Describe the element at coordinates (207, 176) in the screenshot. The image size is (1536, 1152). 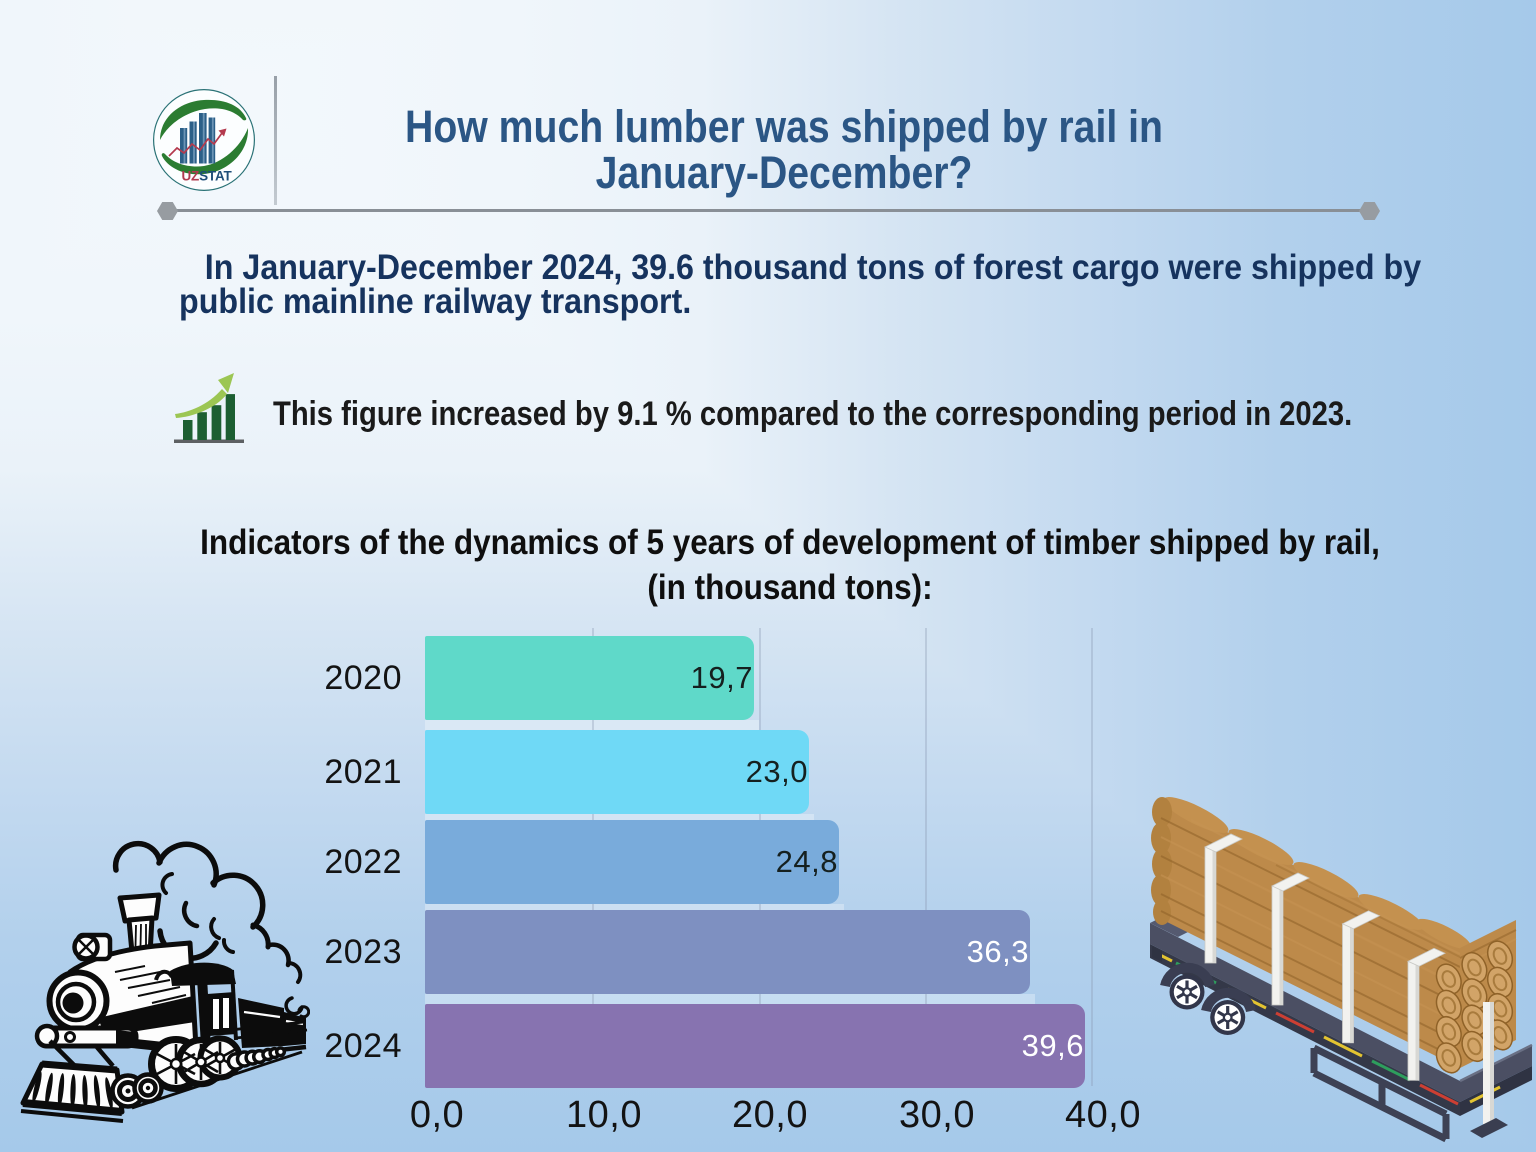
I see `svg-text: UZSTAT` at that location.